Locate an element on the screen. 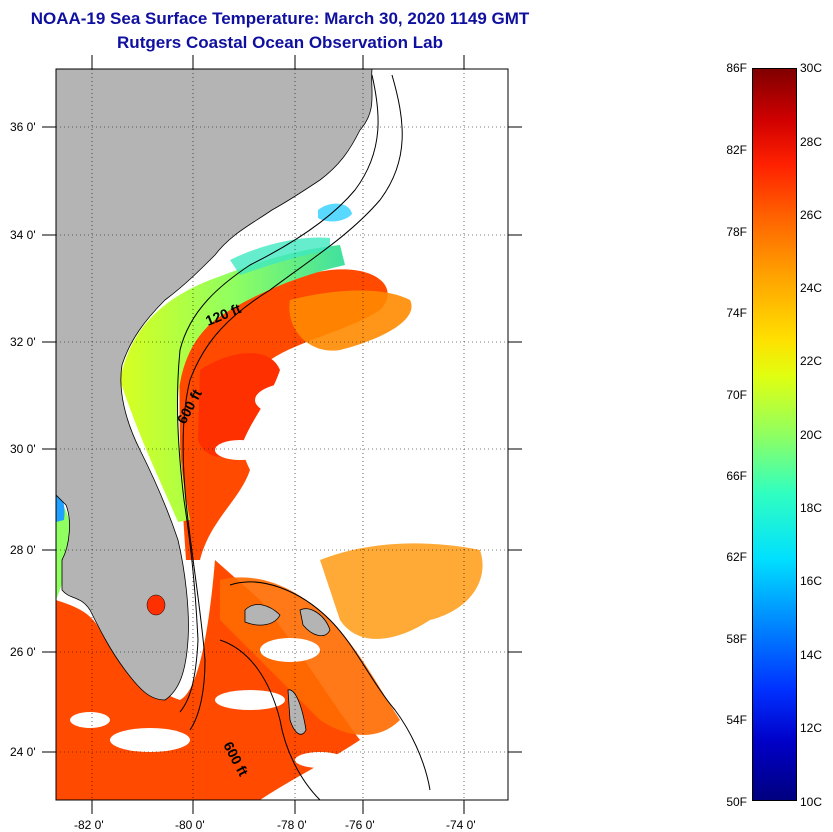 The height and width of the screenshot is (832, 833). lon-label: -78 0' is located at coordinates (292, 825).